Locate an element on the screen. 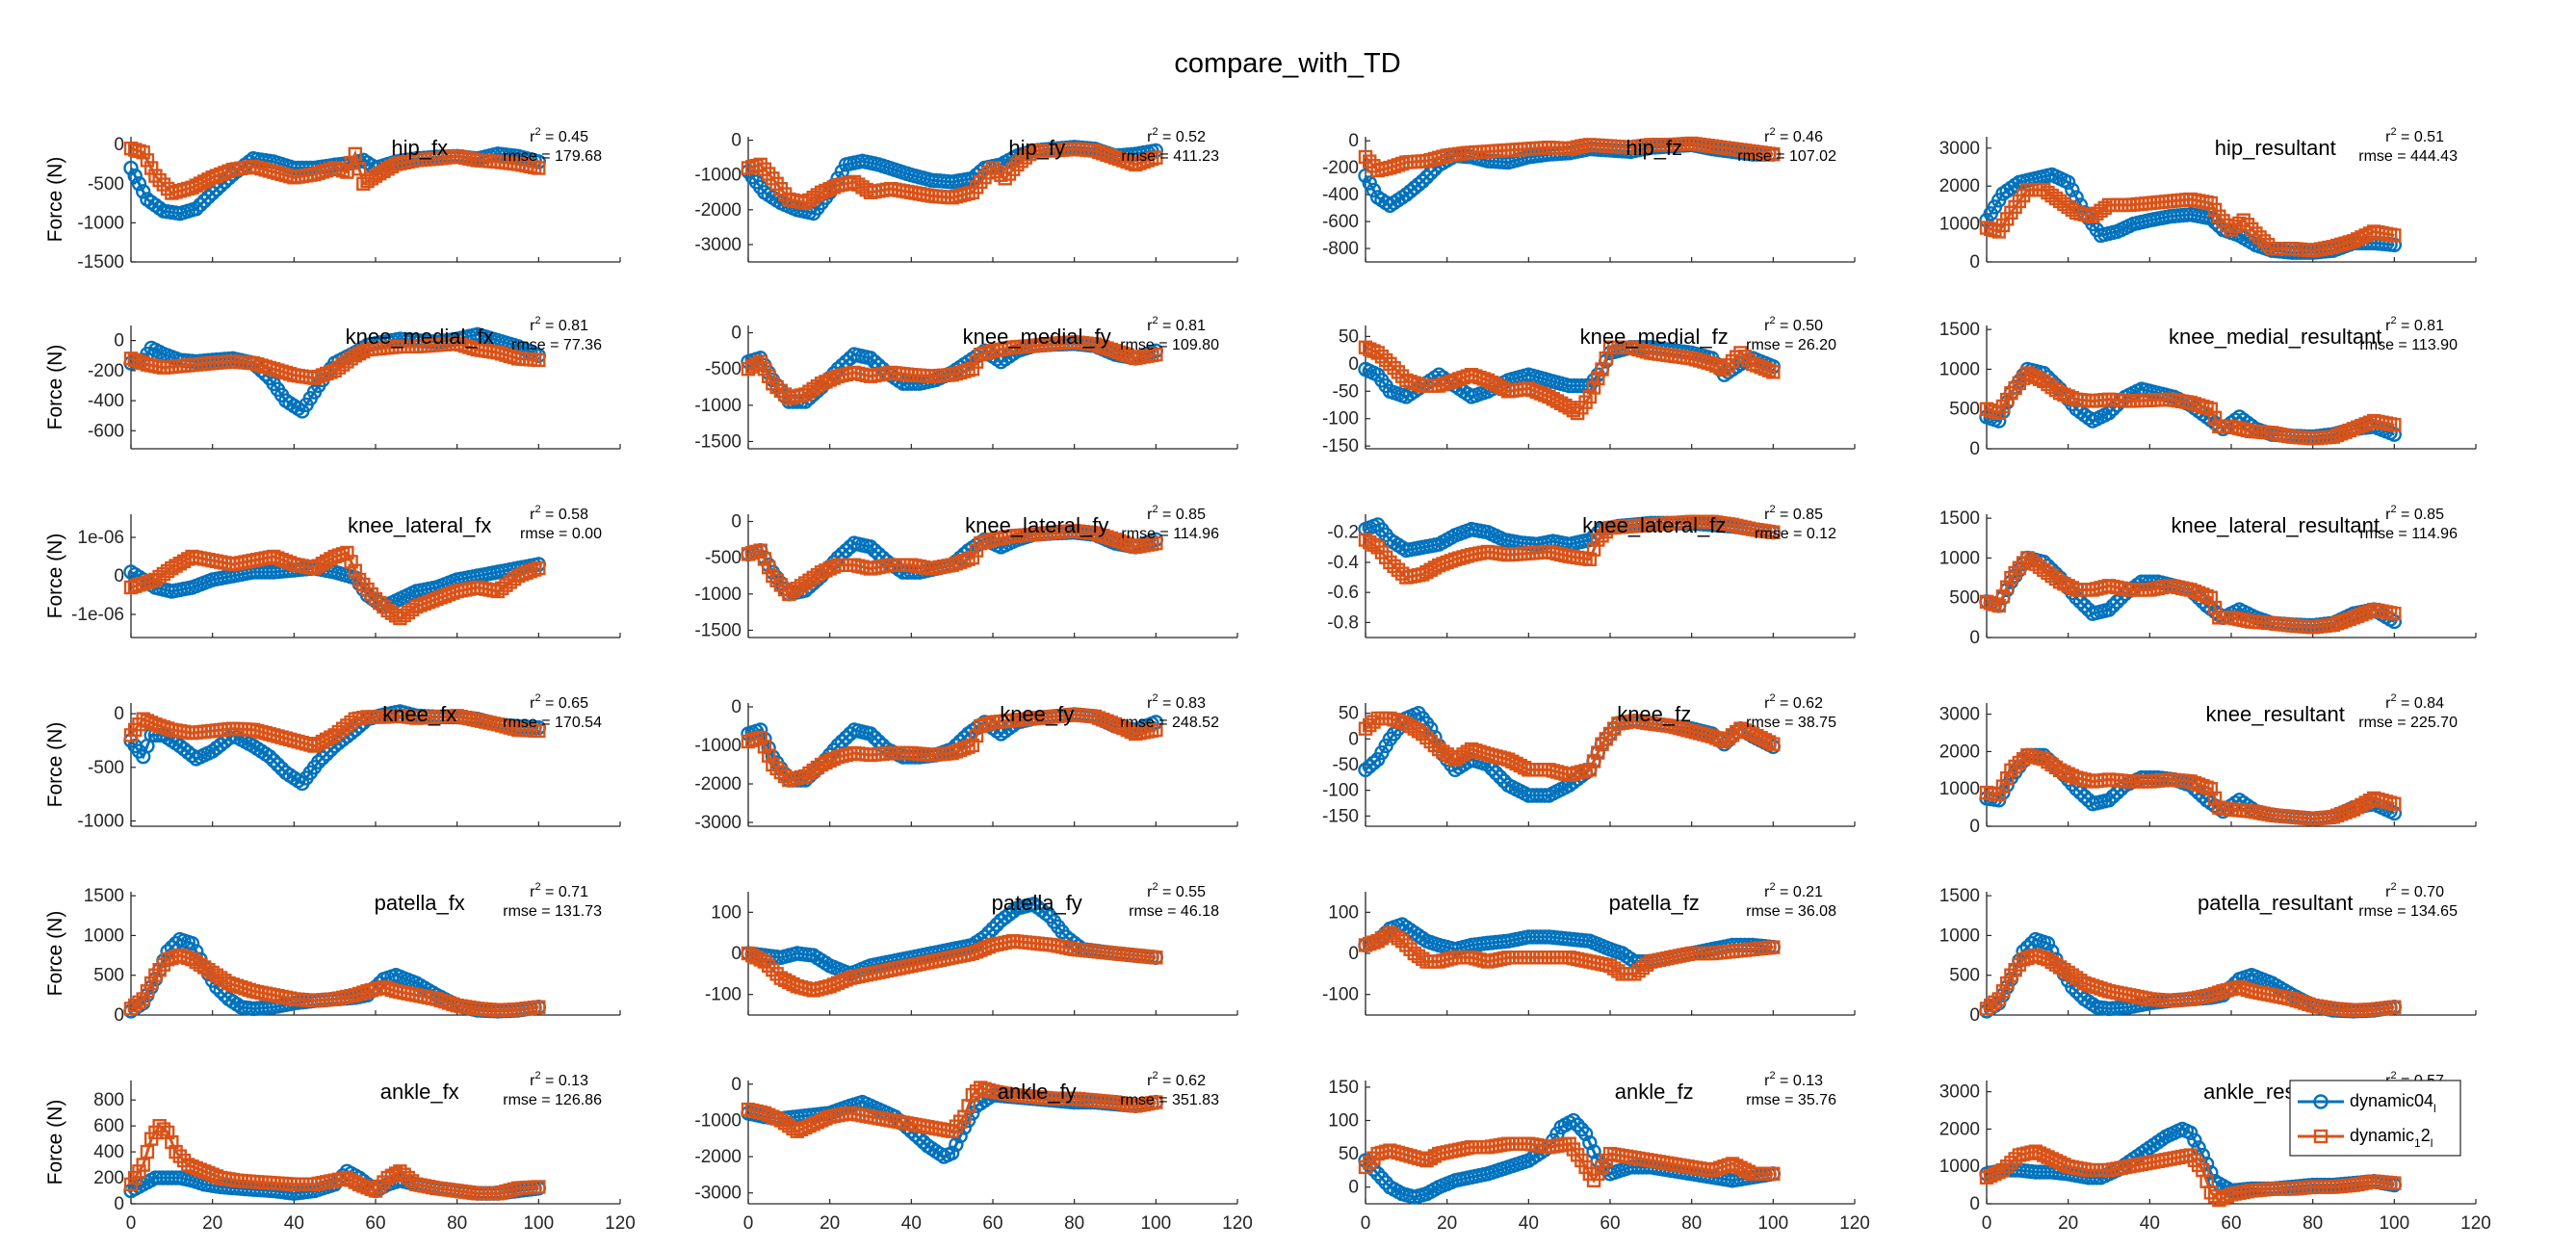  y-tick-label: 500 is located at coordinates (1964, 410).